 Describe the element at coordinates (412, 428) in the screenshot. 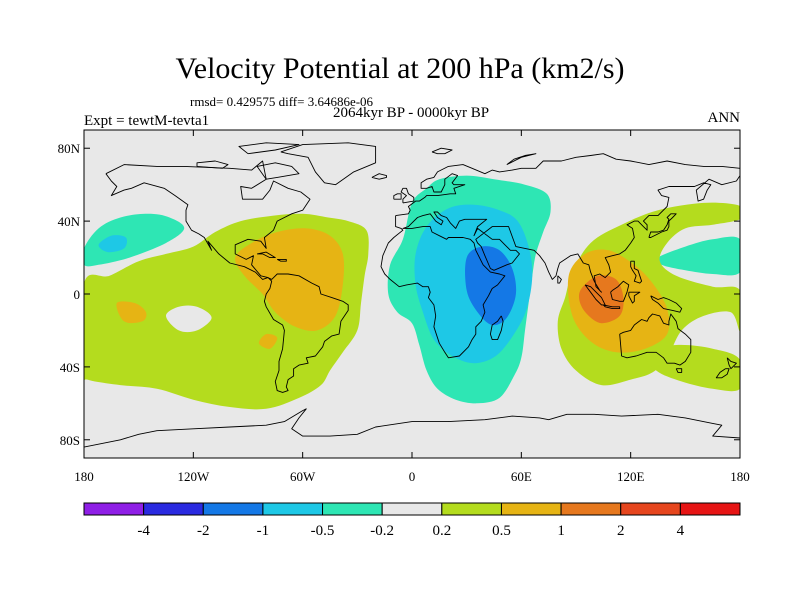

I see `antarctica-coastline` at that location.